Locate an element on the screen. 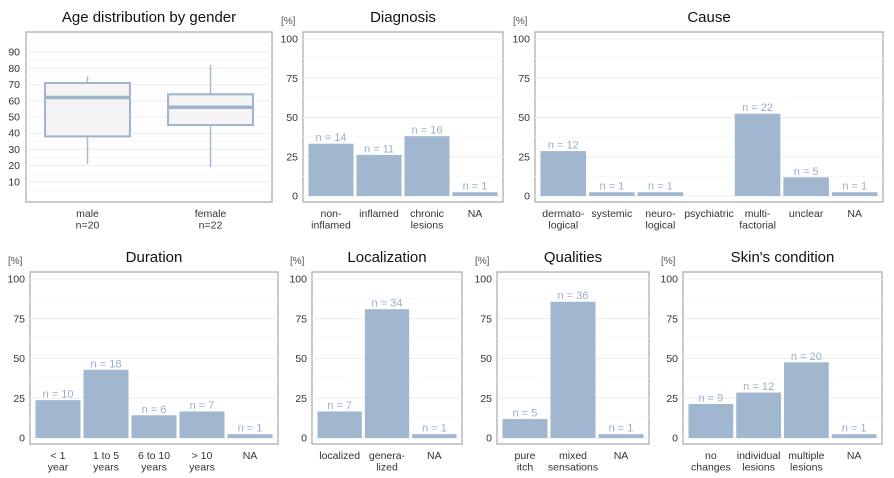 The image size is (894, 478). y-tick-label: 10 is located at coordinates (14, 182).